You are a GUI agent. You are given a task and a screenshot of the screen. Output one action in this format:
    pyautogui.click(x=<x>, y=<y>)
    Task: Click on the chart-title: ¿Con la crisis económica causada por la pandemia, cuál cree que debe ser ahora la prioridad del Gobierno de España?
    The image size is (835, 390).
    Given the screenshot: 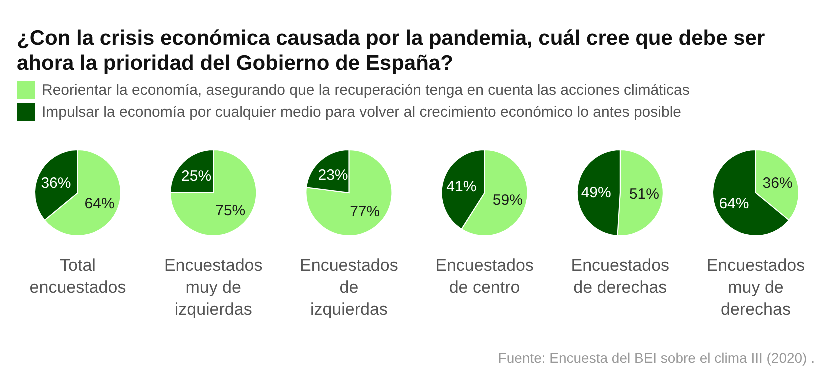 What is the action you would take?
    pyautogui.click(x=391, y=51)
    